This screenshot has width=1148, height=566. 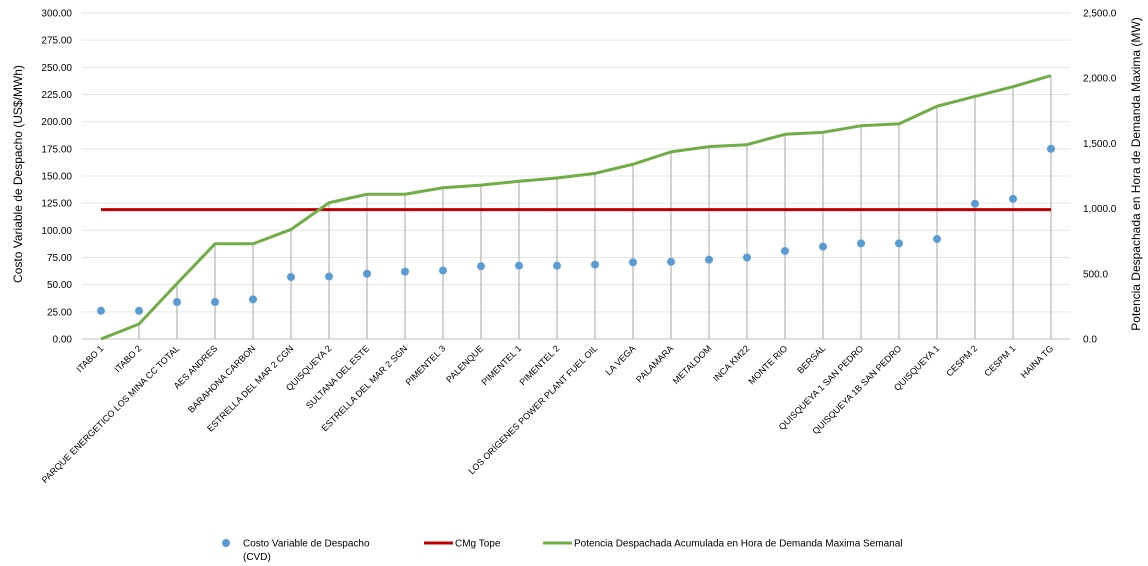 What do you see at coordinates (478, 544) in the screenshot?
I see `legend-label: CMg Tope` at bounding box center [478, 544].